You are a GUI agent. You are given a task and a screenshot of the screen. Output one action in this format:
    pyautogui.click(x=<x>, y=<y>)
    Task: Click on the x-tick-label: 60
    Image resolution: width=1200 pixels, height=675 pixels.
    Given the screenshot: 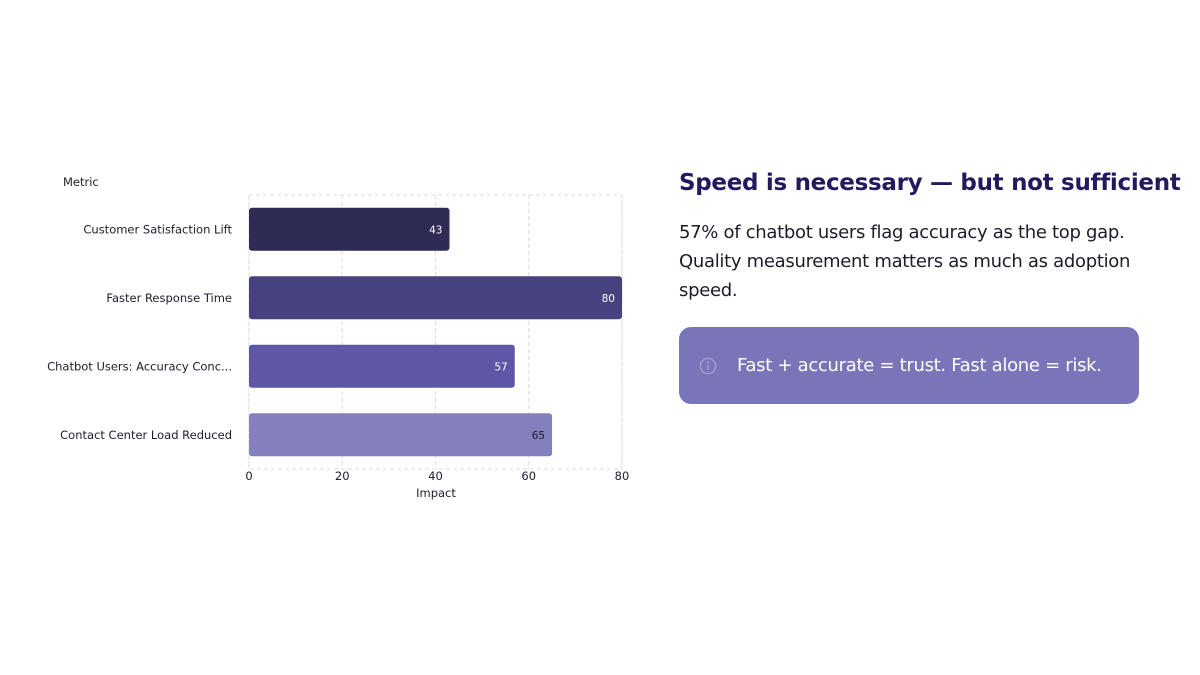 What is the action you would take?
    pyautogui.click(x=528, y=476)
    